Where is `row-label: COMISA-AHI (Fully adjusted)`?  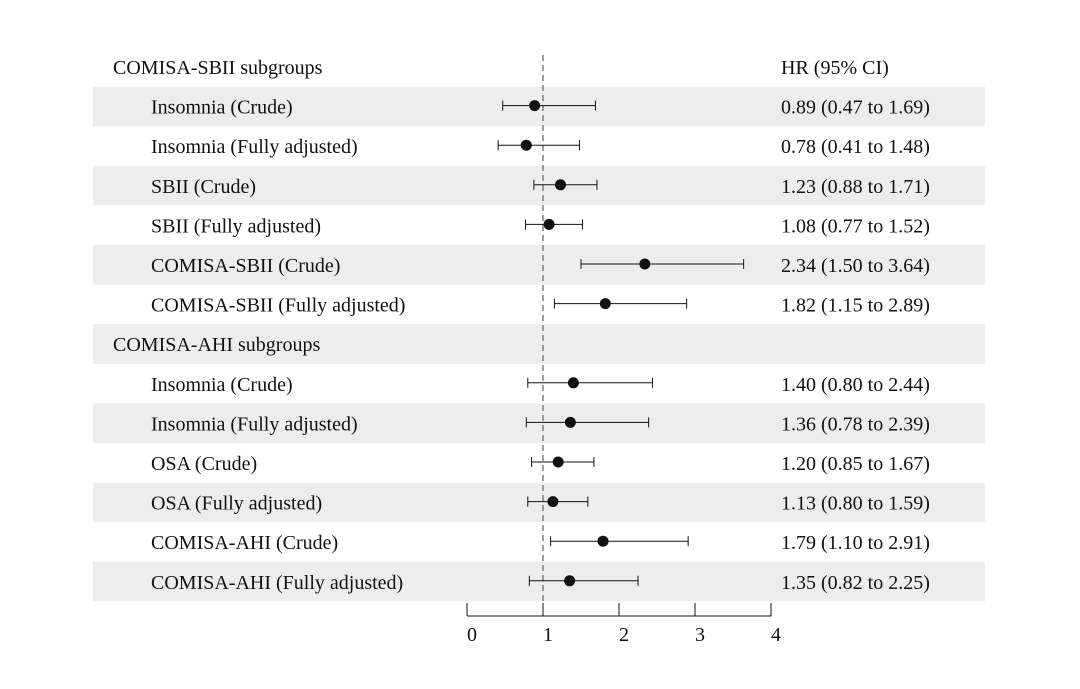 row-label: COMISA-AHI (Fully adjusted) is located at coordinates (277, 583).